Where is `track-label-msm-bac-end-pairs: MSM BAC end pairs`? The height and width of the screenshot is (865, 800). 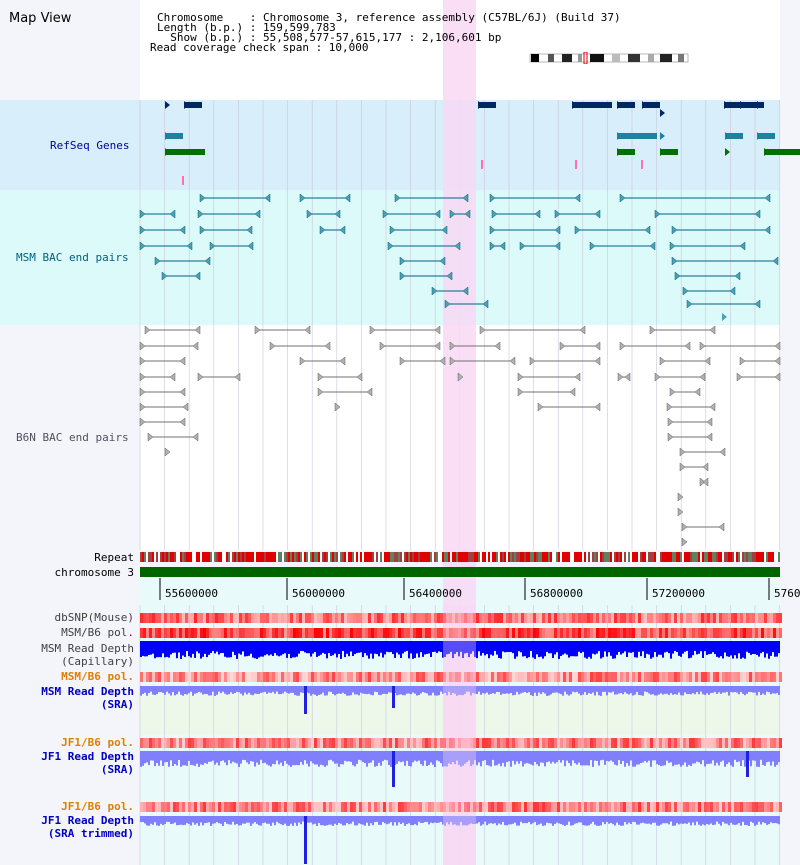 track-label-msm-bac-end-pairs: MSM BAC end pairs is located at coordinates (72, 257).